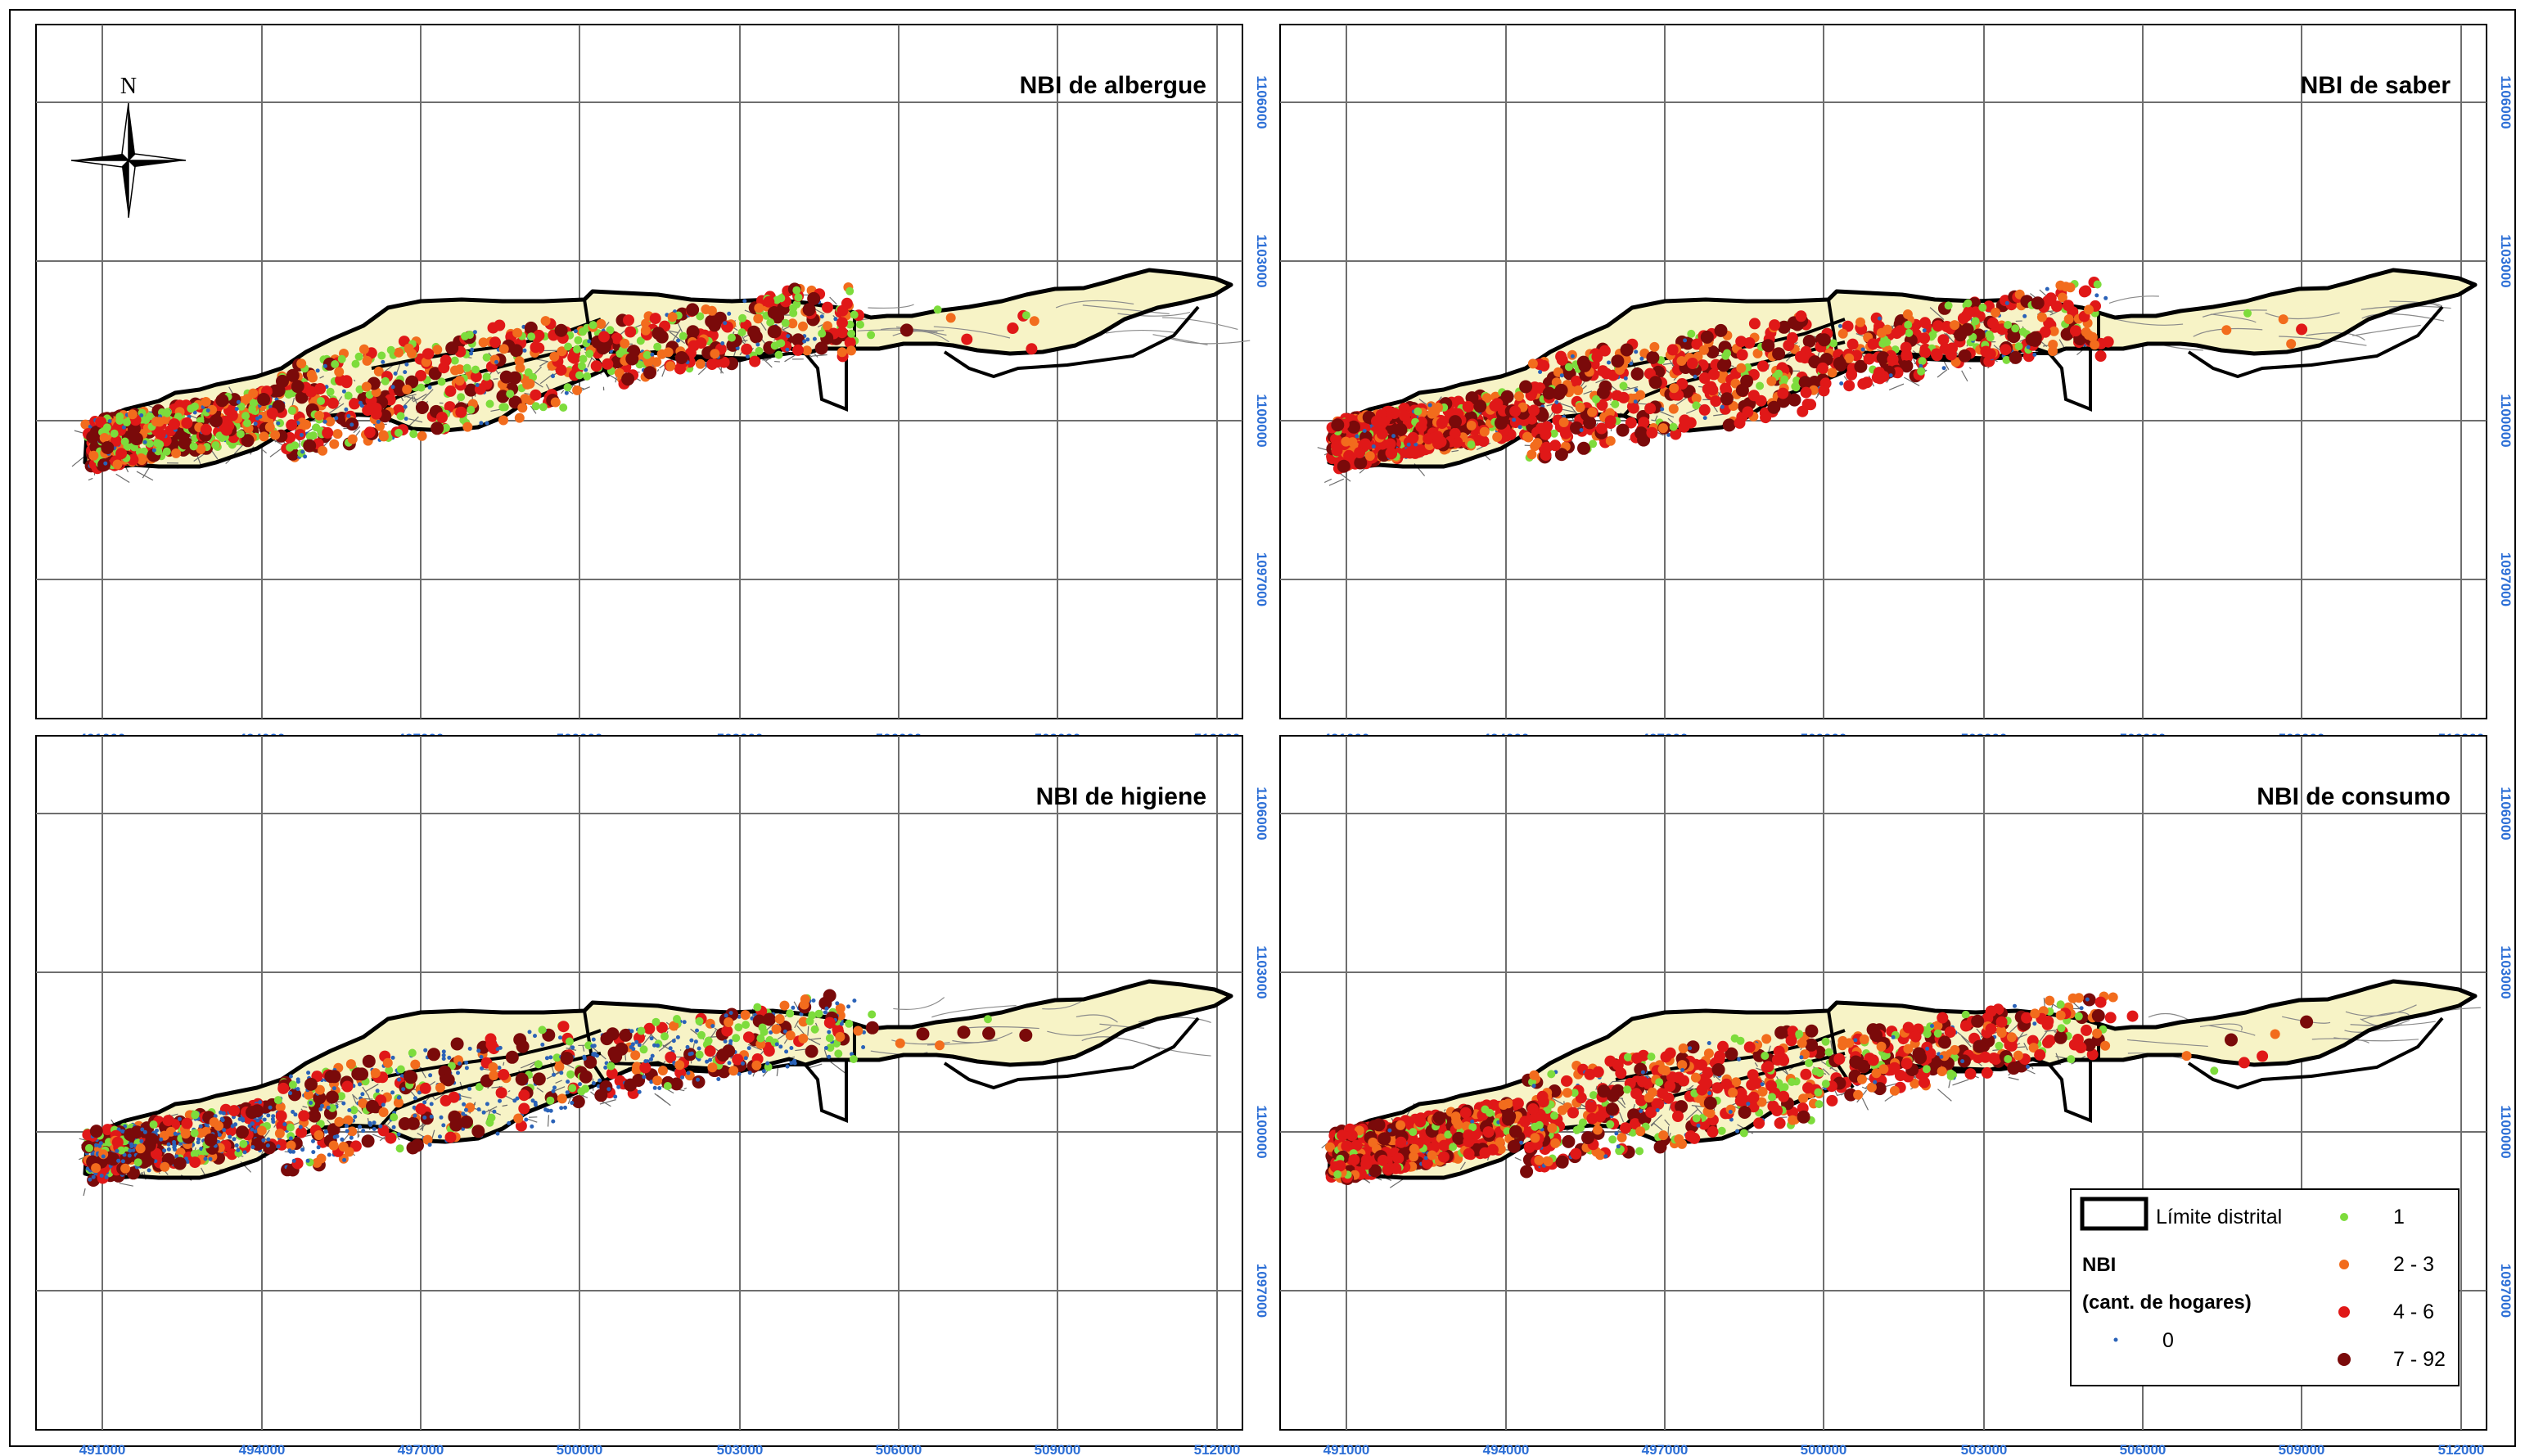 Image resolution: width=2525 pixels, height=1456 pixels. I want to click on north-arrow-part, so click(132, 132).